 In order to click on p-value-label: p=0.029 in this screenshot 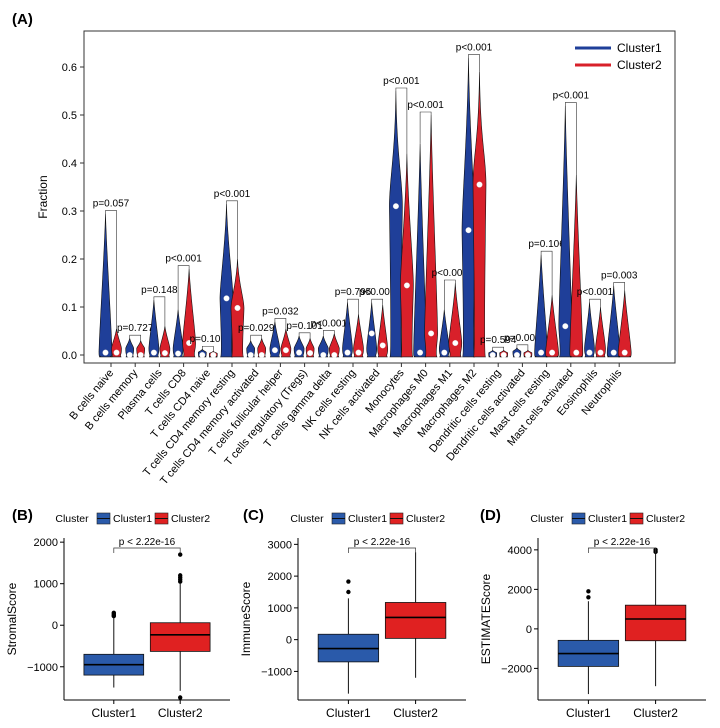, I will do `click(256, 328)`.